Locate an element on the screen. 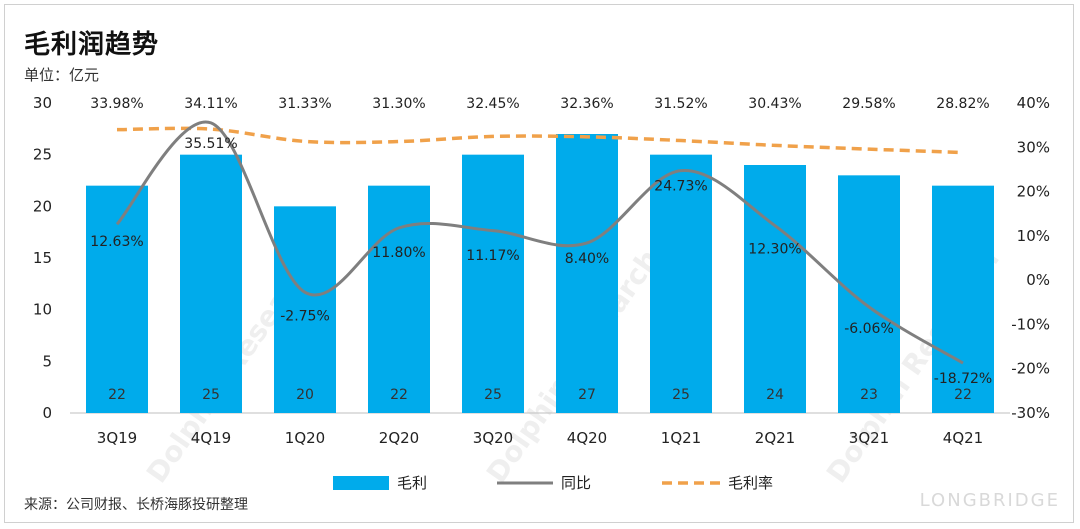 Image resolution: width=1080 pixels, height=529 pixels. yoy-label: 8.40% is located at coordinates (587, 259).